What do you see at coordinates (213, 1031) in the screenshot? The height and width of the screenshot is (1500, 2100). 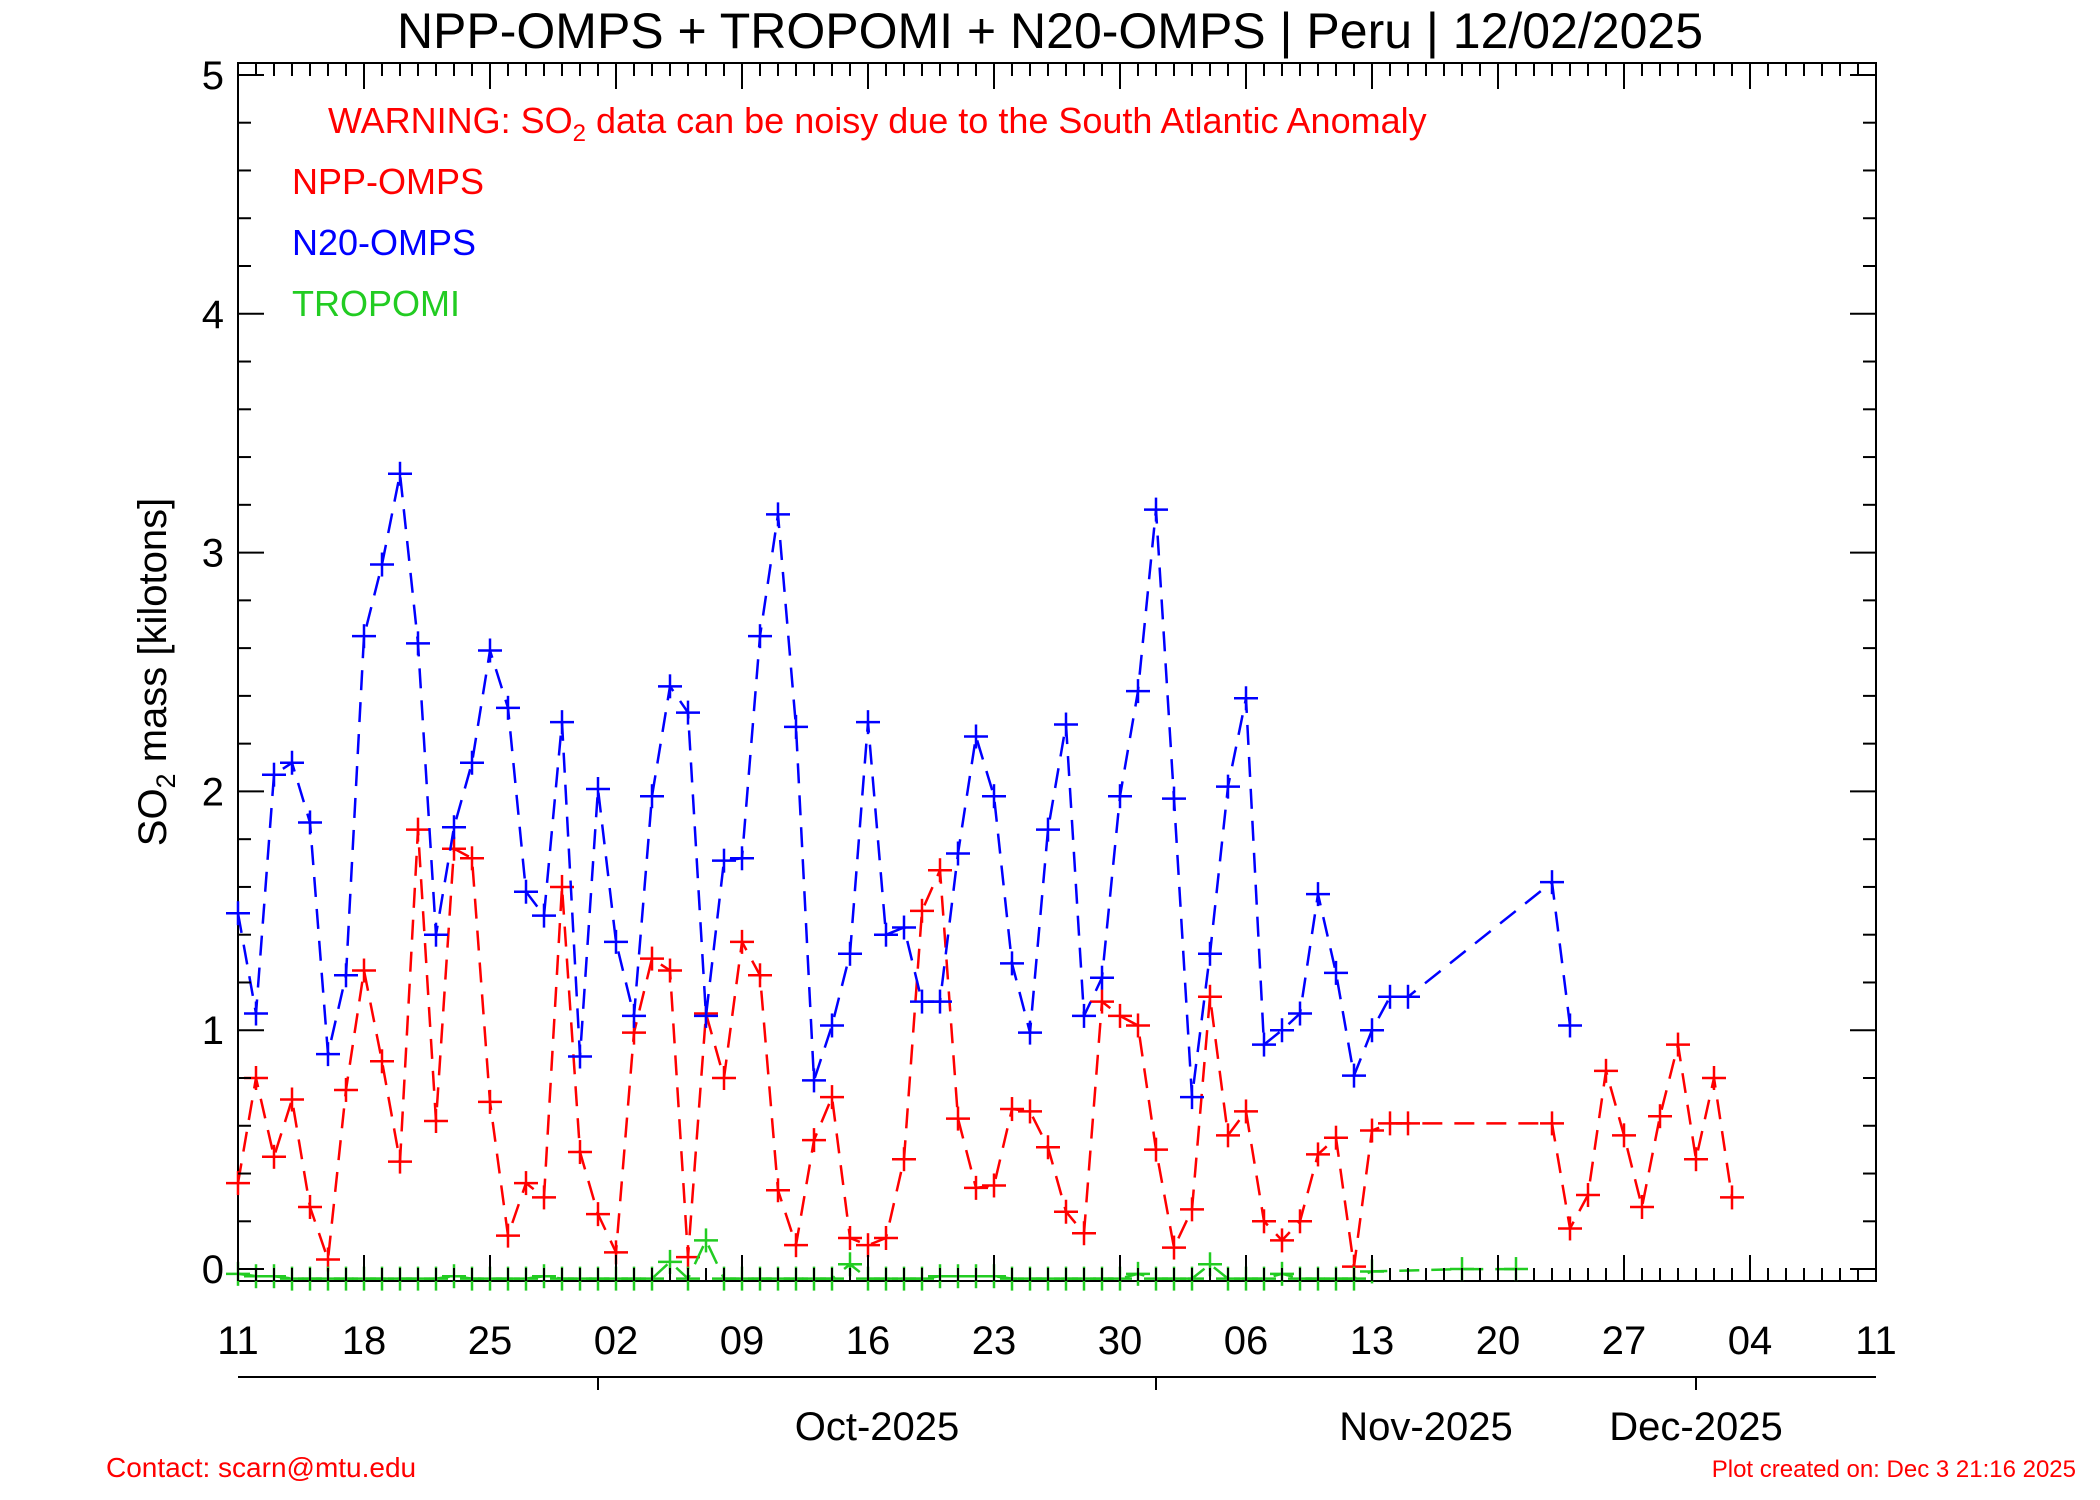 I see `y-tick-label: 1` at bounding box center [213, 1031].